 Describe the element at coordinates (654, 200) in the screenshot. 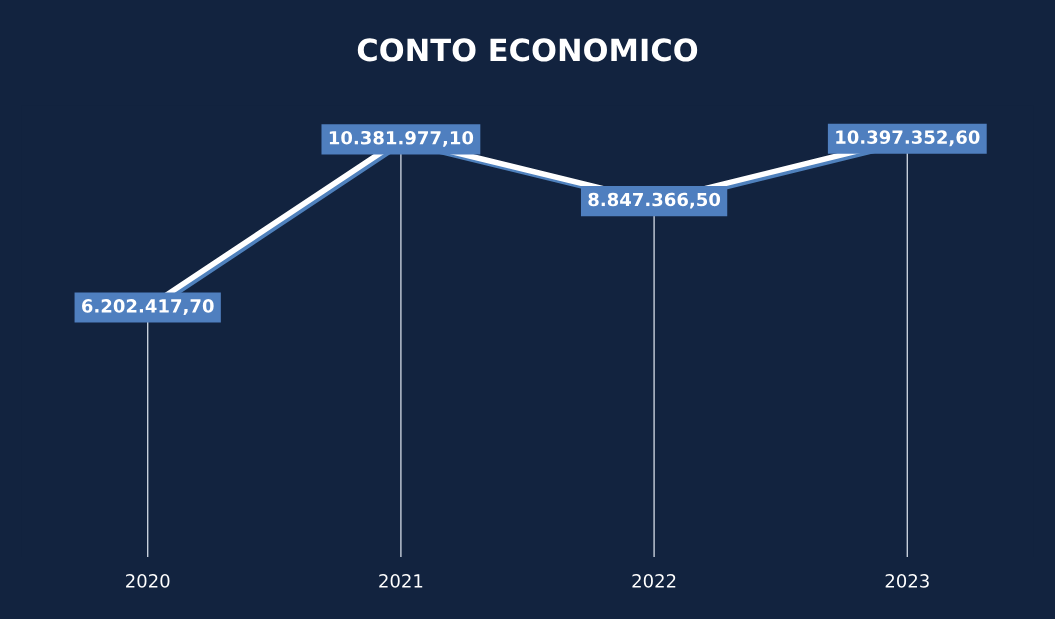

I see `data-label: 8.847.366,50` at that location.